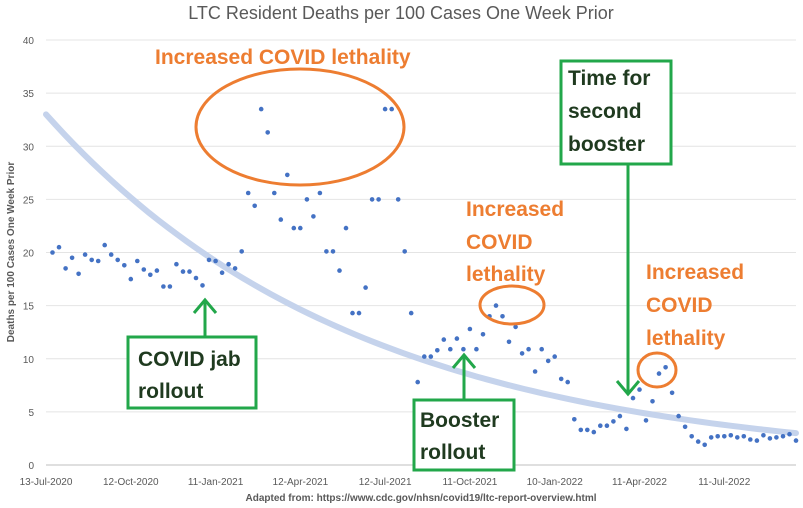  I want to click on orange-annotation-2-line-2: COVID, so click(499, 242).